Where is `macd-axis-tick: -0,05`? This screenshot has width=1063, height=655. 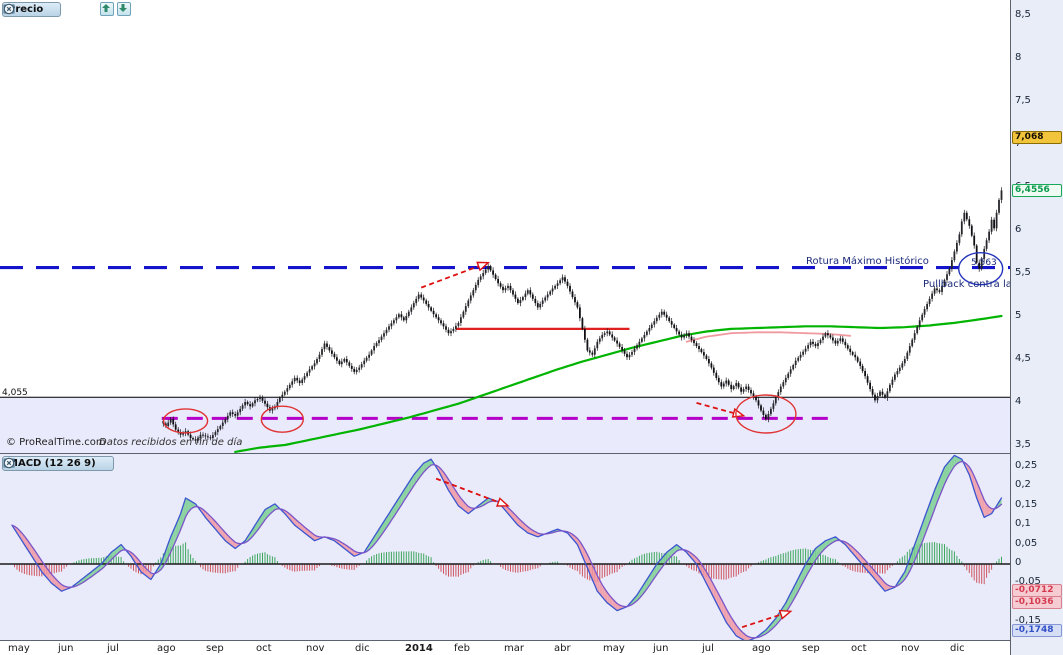
macd-axis-tick: -0,05 is located at coordinates (1028, 581).